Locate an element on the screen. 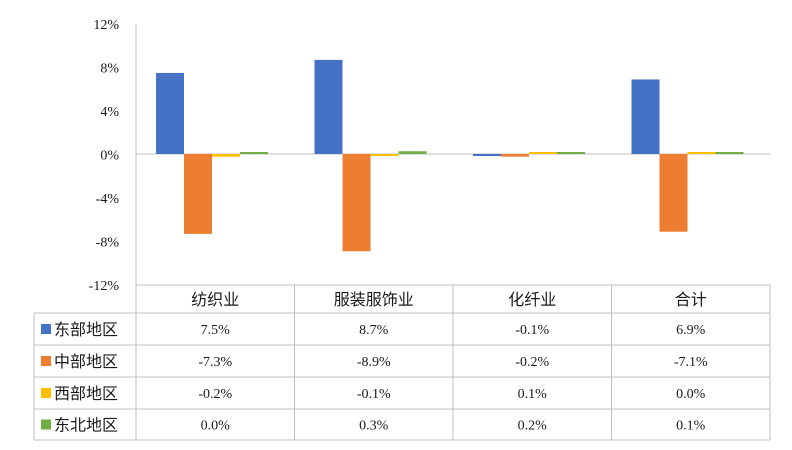  y-tick-label: -4% is located at coordinates (108, 199).